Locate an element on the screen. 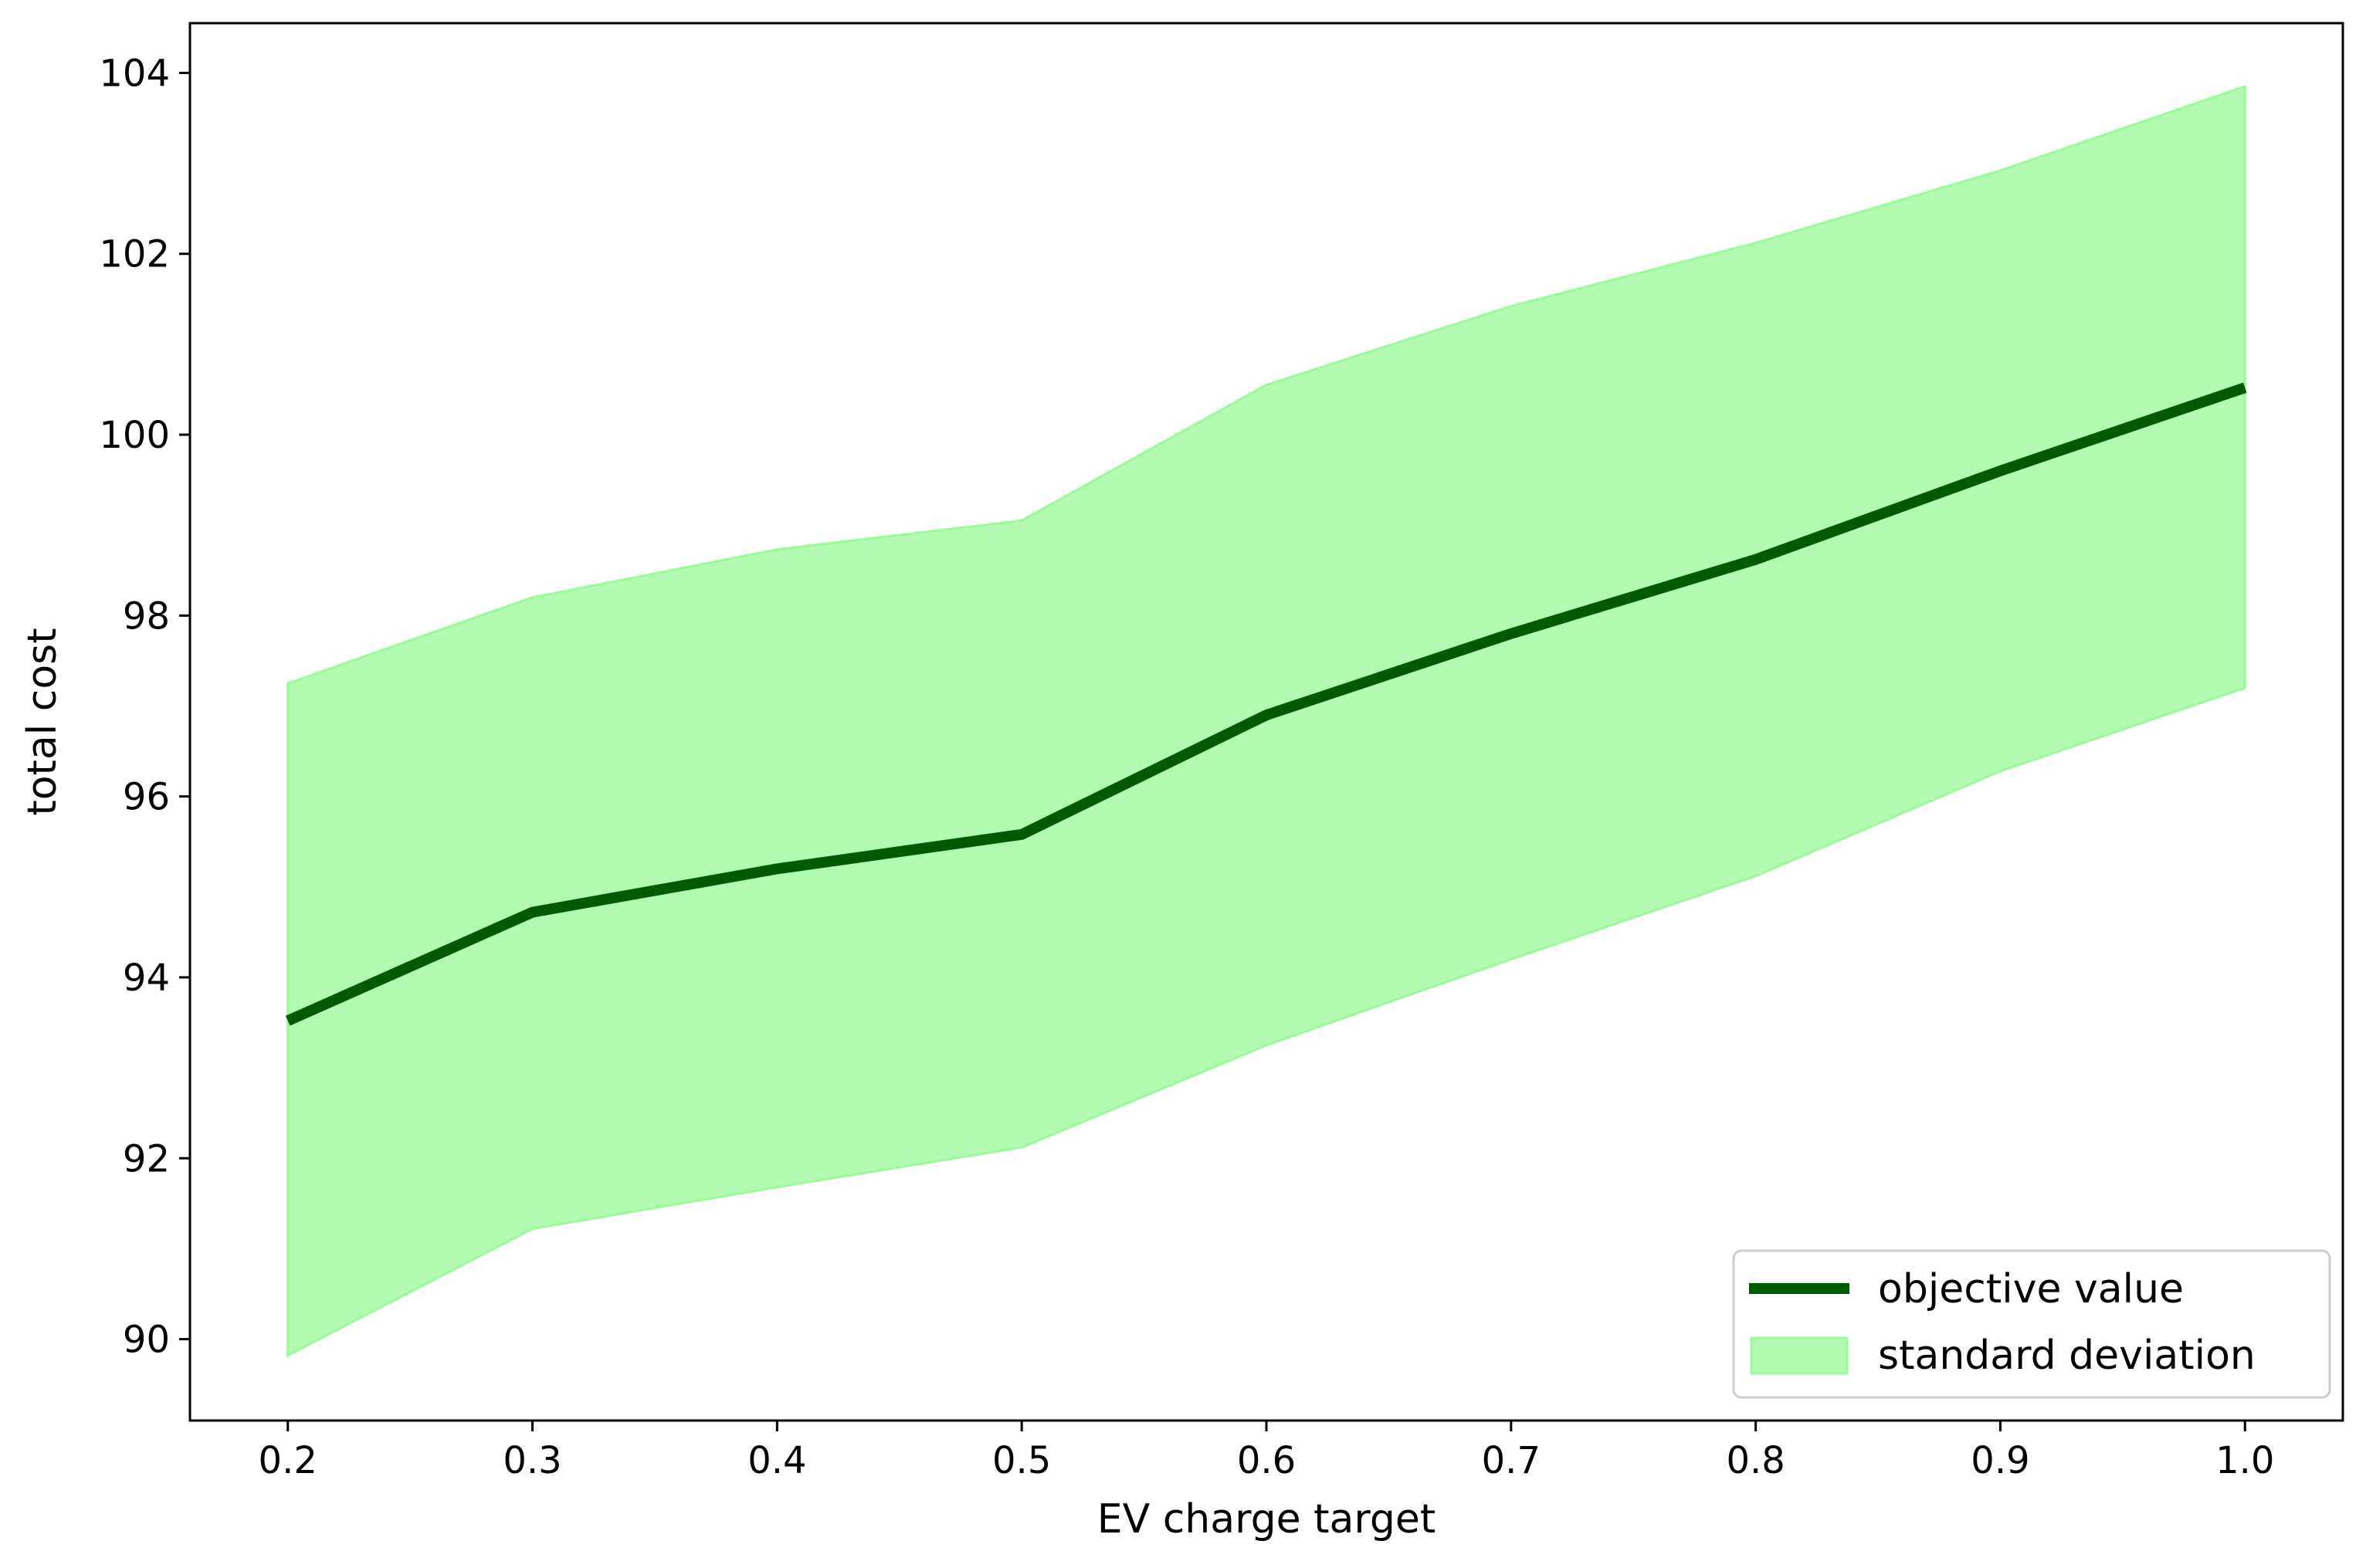 Image resolution: width=2366 pixels, height=1568 pixels. legend-band-swatch is located at coordinates (1800, 1355).